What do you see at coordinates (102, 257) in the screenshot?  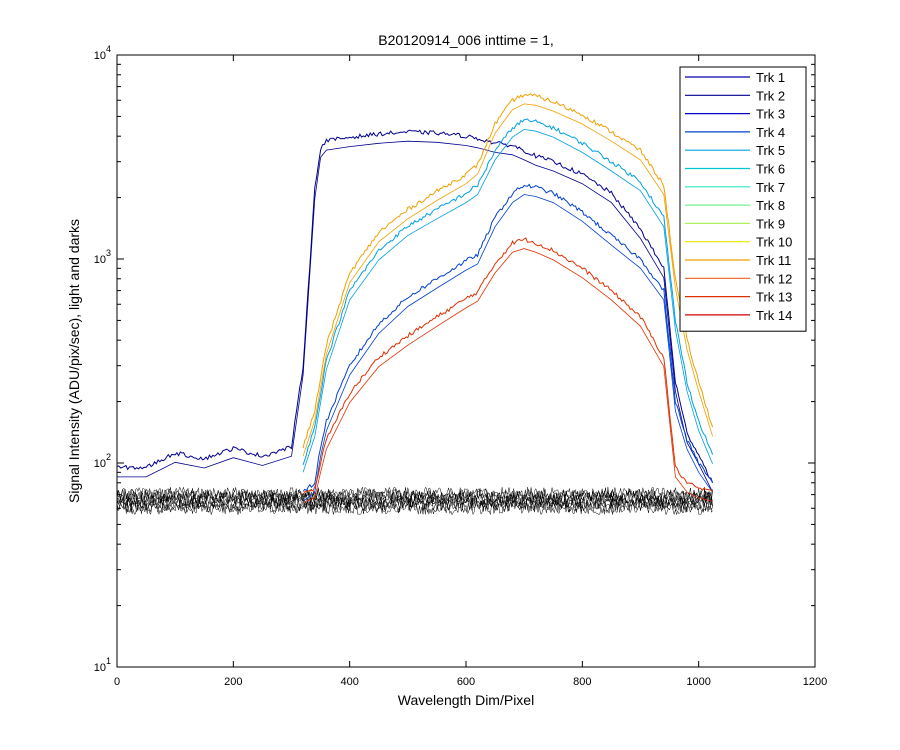 I see `y-tick-label: 10³` at bounding box center [102, 257].